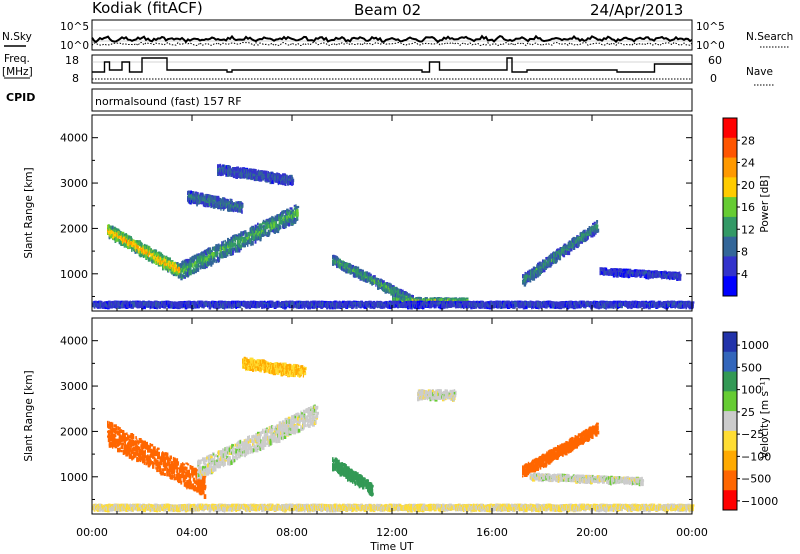 The width and height of the screenshot is (800, 554). Describe the element at coordinates (769, 37) in the screenshot. I see `nsearch-label: N.Search` at that location.